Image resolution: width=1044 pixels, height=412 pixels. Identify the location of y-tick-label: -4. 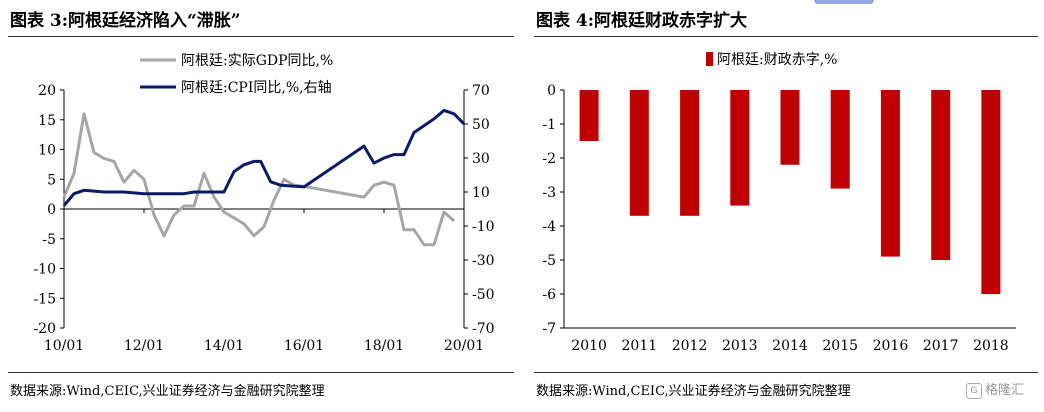
(549, 227).